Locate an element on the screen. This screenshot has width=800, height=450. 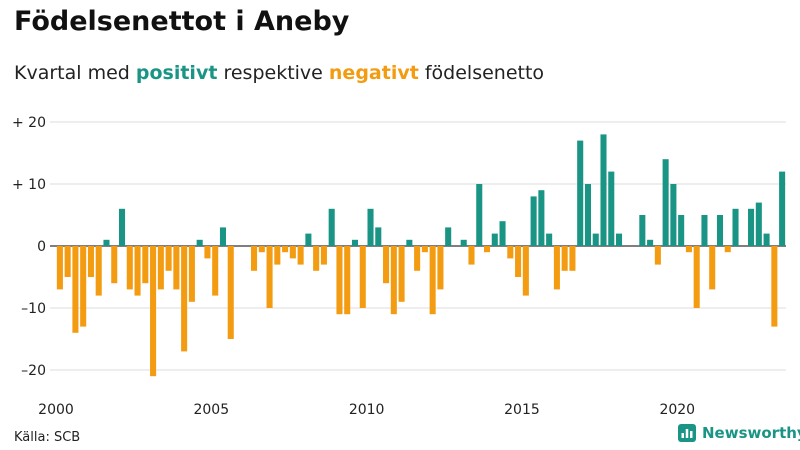
brand-logo: Newsworthy is located at coordinates (739, 433).